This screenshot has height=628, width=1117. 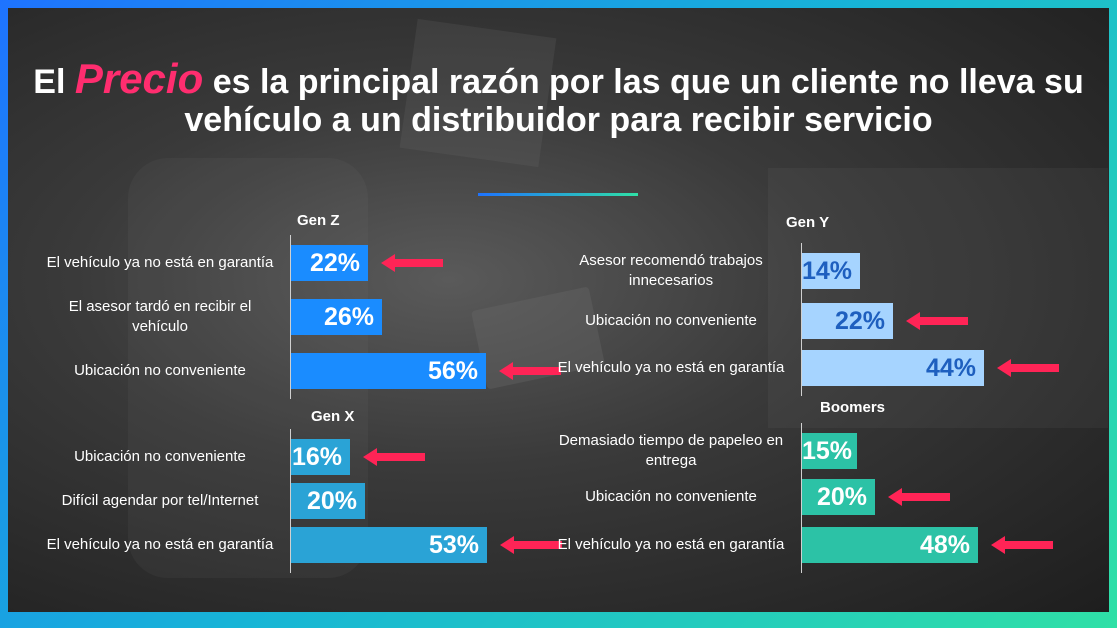 I want to click on background-shape, so click(x=938, y=298).